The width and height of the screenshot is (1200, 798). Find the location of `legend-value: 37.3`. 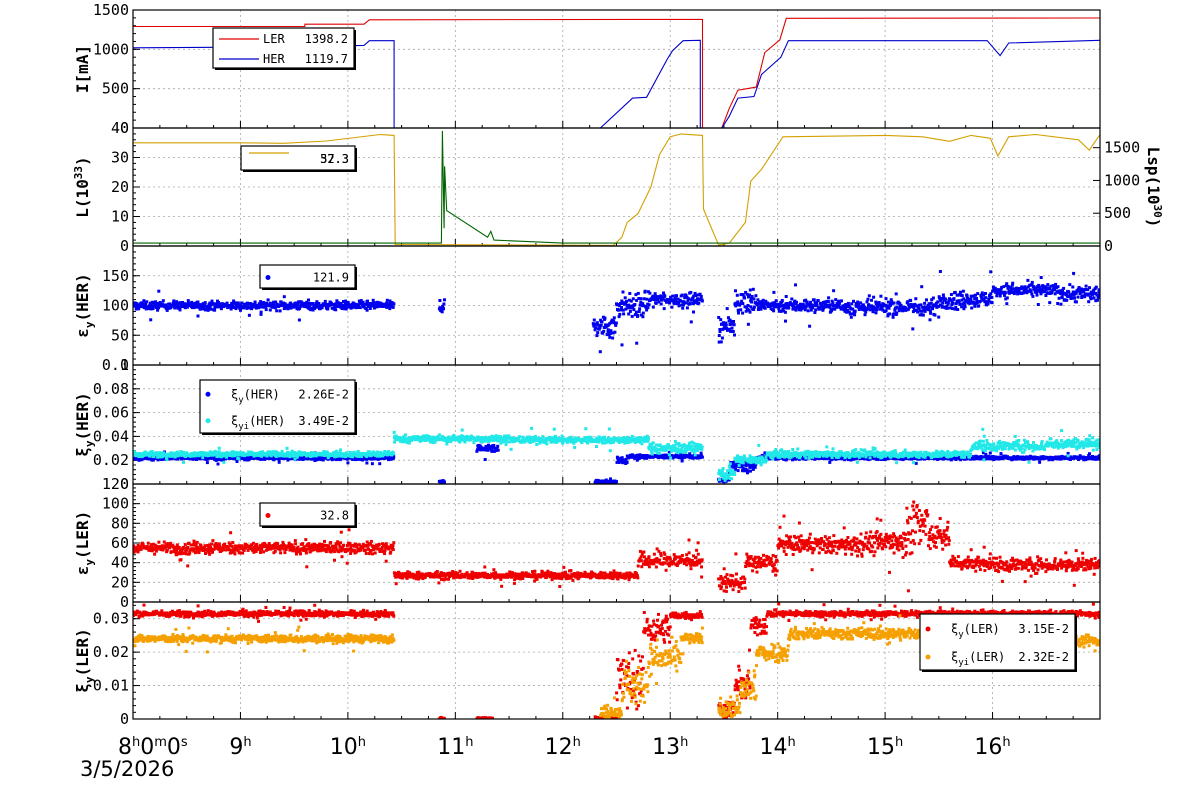

legend-value: 37.3 is located at coordinates (334, 159).